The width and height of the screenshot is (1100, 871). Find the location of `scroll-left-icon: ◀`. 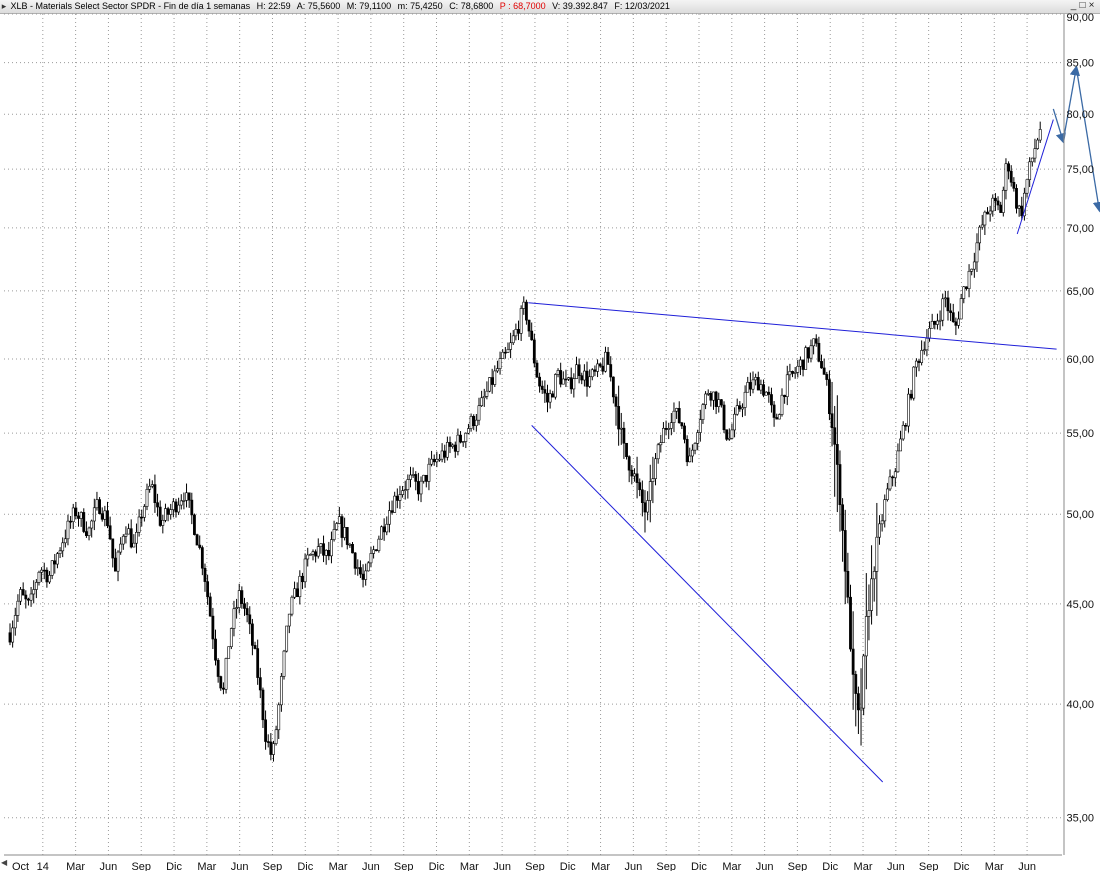

scroll-left-icon: ◀ is located at coordinates (4, 862).